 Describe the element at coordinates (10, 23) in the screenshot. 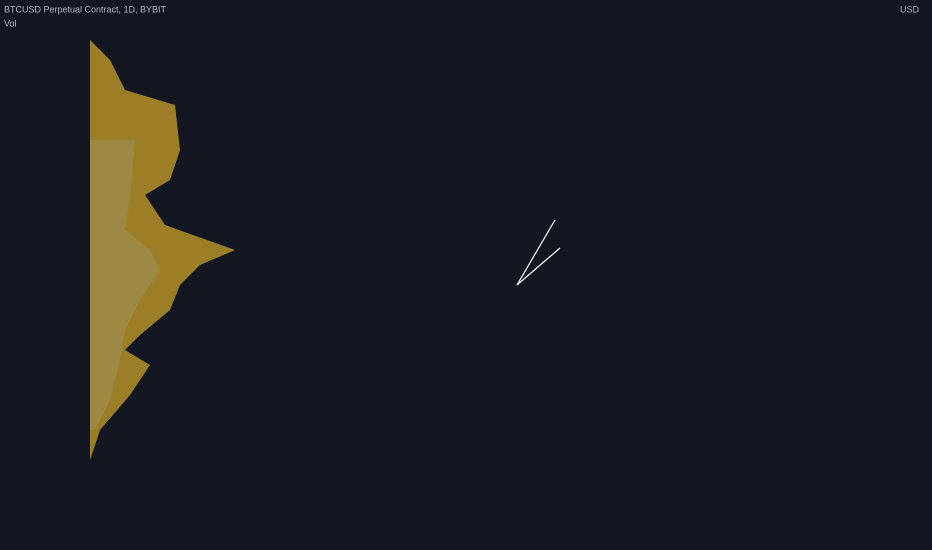

I see `volume-title: Vol` at that location.